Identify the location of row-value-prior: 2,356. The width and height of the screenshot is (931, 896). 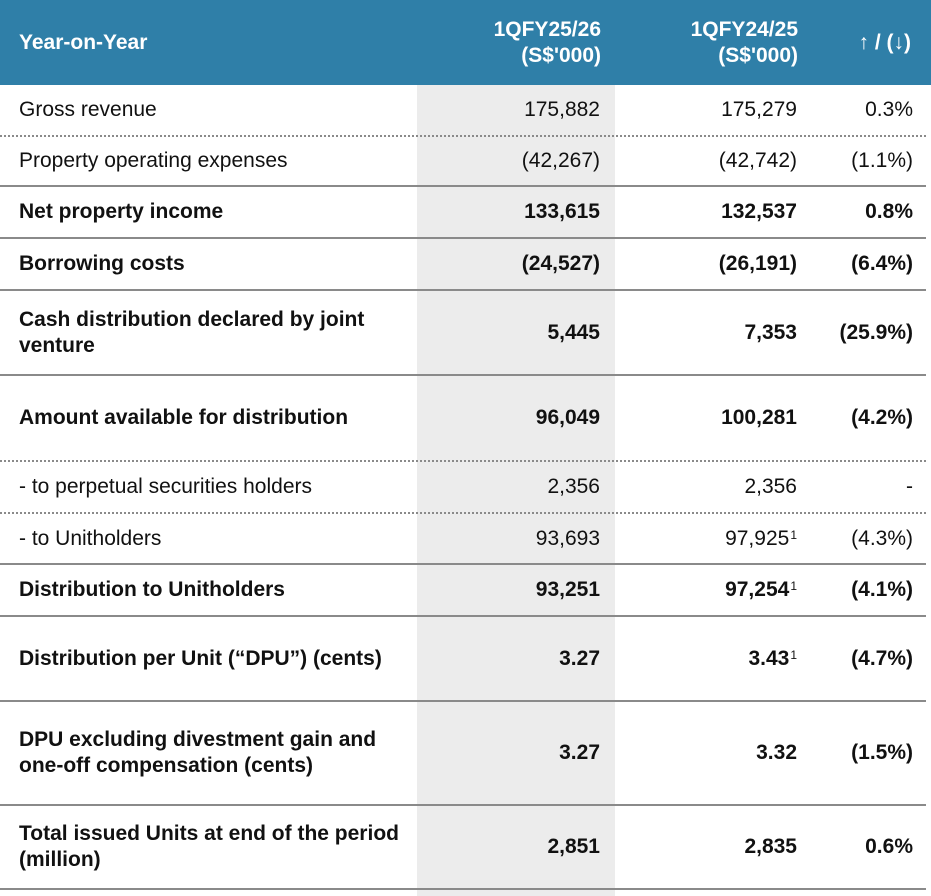
(770, 486).